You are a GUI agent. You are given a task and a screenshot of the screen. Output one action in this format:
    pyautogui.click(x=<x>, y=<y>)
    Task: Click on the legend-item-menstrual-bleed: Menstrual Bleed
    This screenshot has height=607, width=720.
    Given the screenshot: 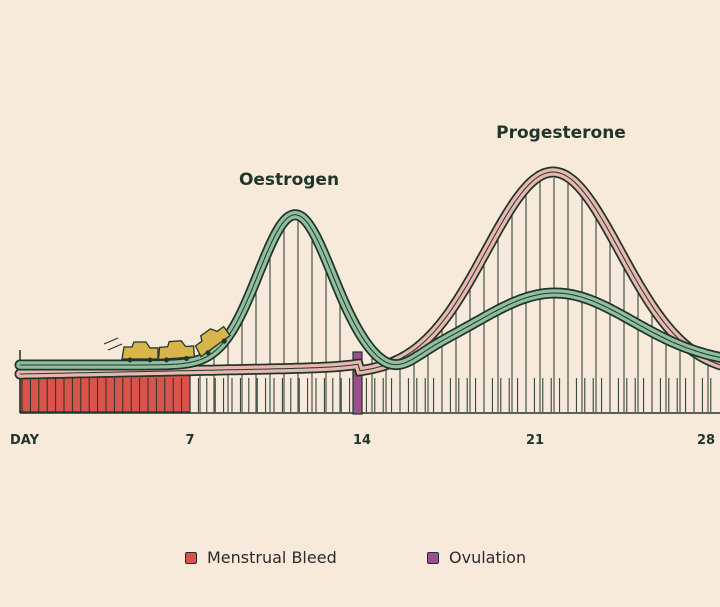 What is the action you would take?
    pyautogui.click(x=261, y=557)
    